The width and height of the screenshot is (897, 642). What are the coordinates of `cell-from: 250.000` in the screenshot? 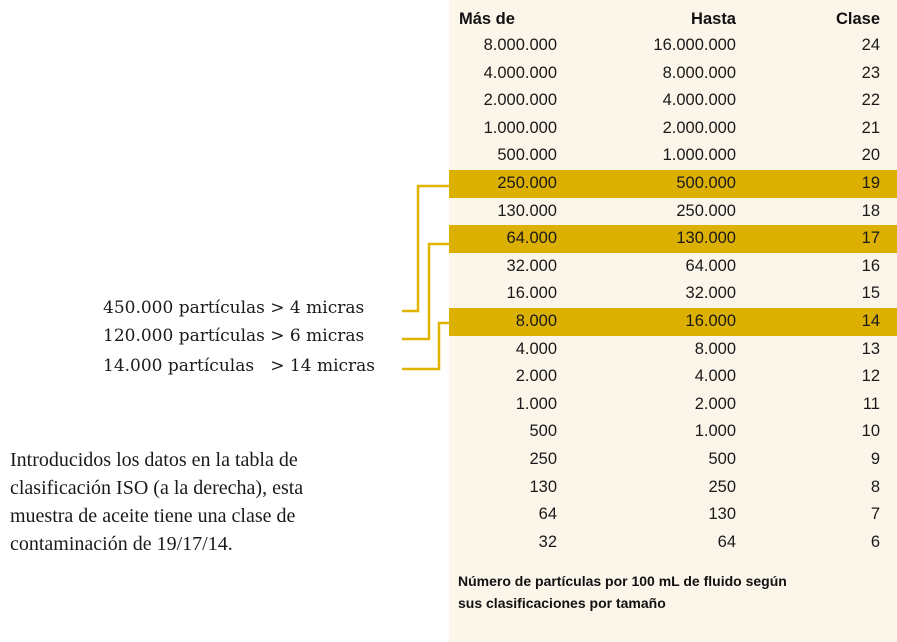 It's located at (527, 183).